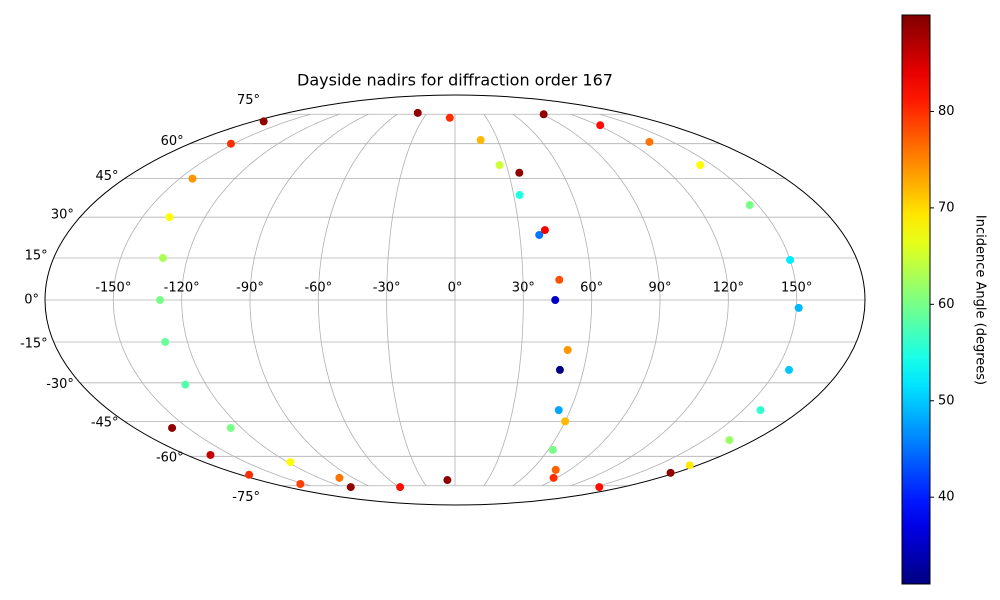 Image resolution: width=1000 pixels, height=600 pixels. I want to click on y-tick-label: -75°, so click(246, 497).